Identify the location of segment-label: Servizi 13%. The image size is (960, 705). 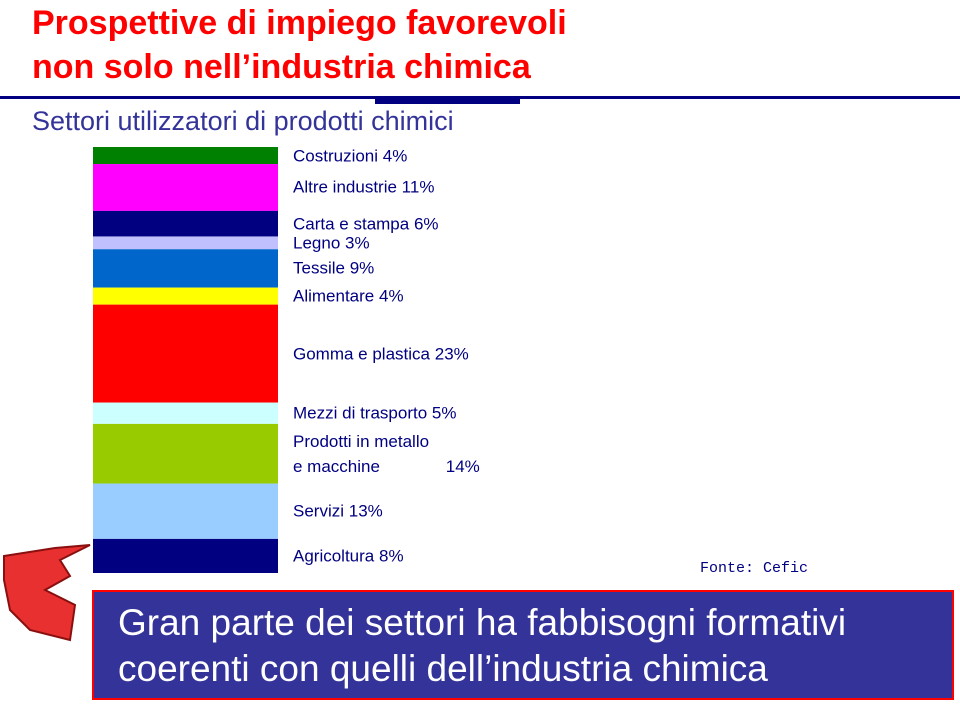
(338, 511).